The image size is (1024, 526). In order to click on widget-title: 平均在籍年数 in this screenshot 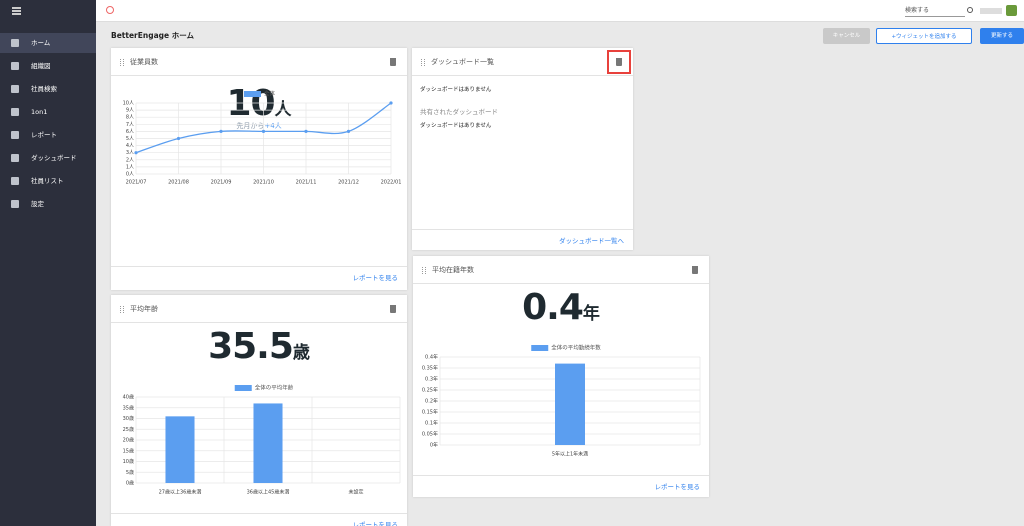, I will do `click(453, 270)`.